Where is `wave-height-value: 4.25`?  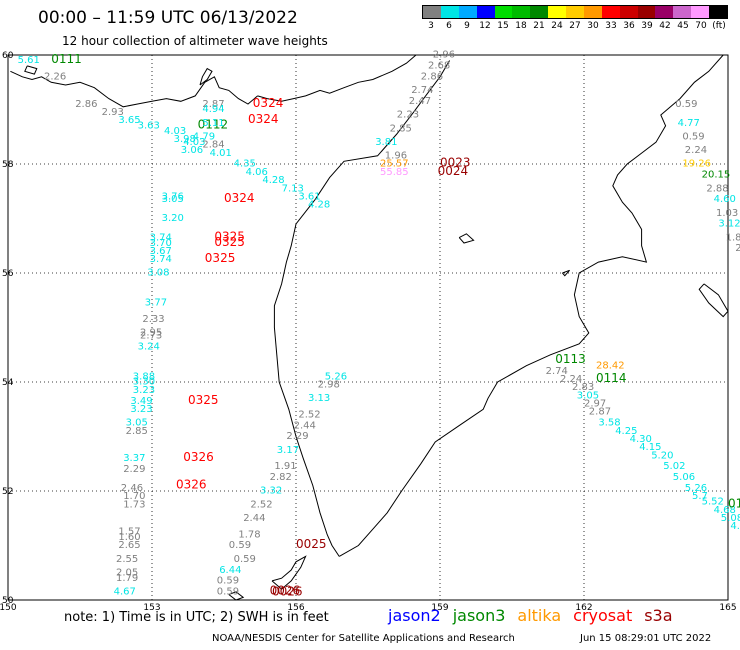 wave-height-value: 4.25 is located at coordinates (626, 431).